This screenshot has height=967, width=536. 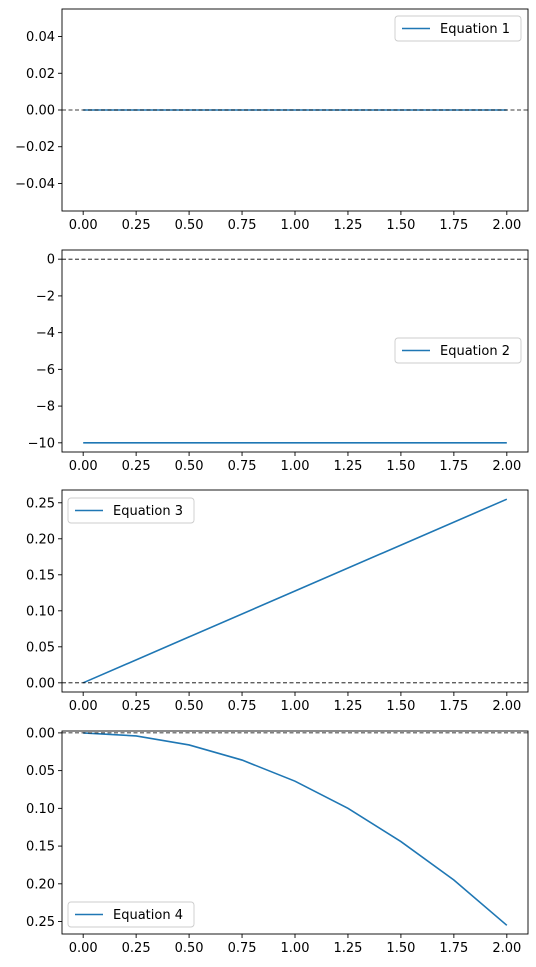 What do you see at coordinates (40, 809) in the screenshot?
I see `y-tick-label-4: 0.10` at bounding box center [40, 809].